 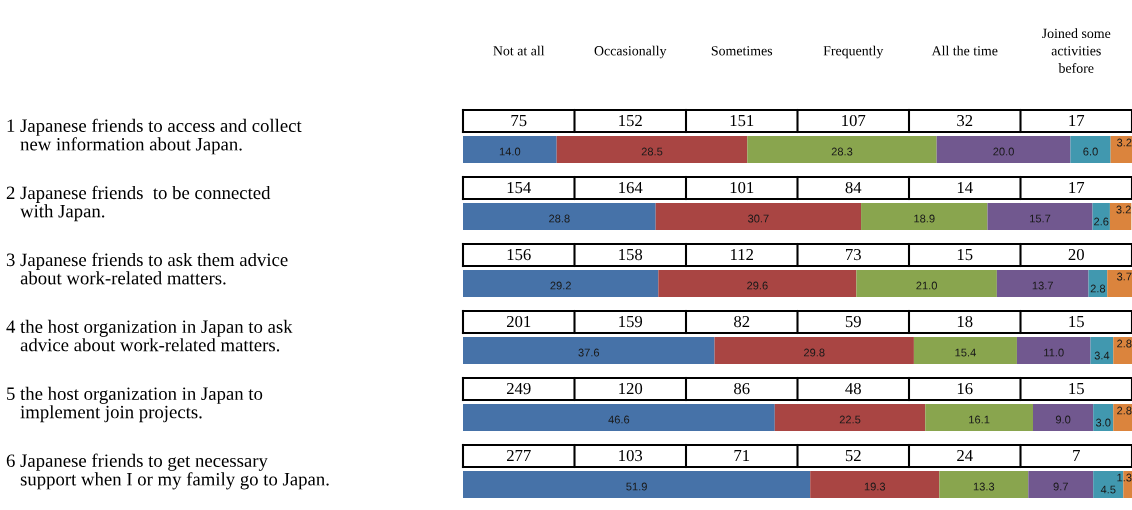 What do you see at coordinates (636, 486) in the screenshot?
I see `data-label: 51.9` at bounding box center [636, 486].